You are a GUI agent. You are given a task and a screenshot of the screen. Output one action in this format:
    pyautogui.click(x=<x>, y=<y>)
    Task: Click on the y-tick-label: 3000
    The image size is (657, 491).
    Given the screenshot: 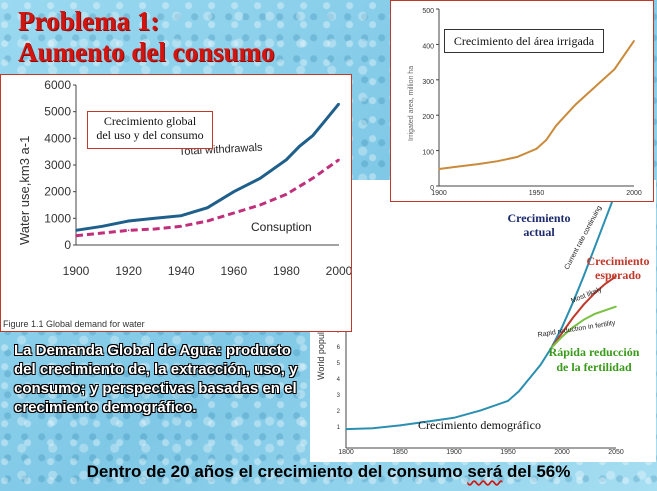 What is the action you would take?
    pyautogui.click(x=57, y=165)
    